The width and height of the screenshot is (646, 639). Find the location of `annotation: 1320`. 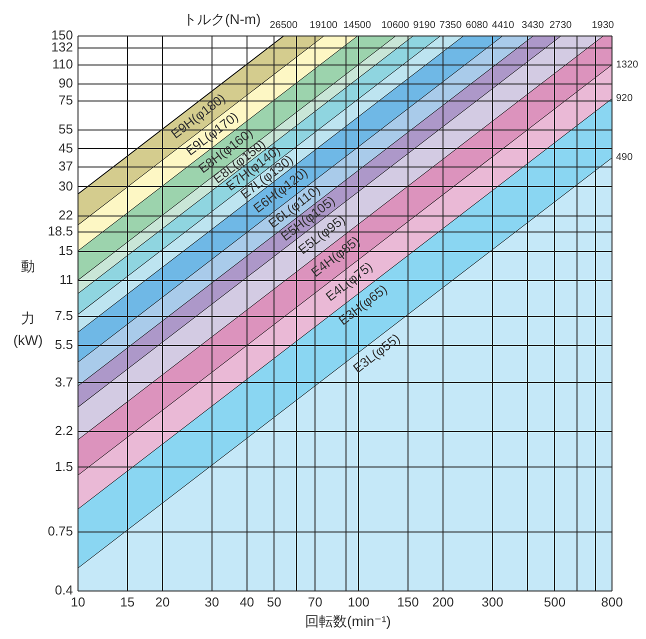

annotation: 1320 is located at coordinates (627, 64).